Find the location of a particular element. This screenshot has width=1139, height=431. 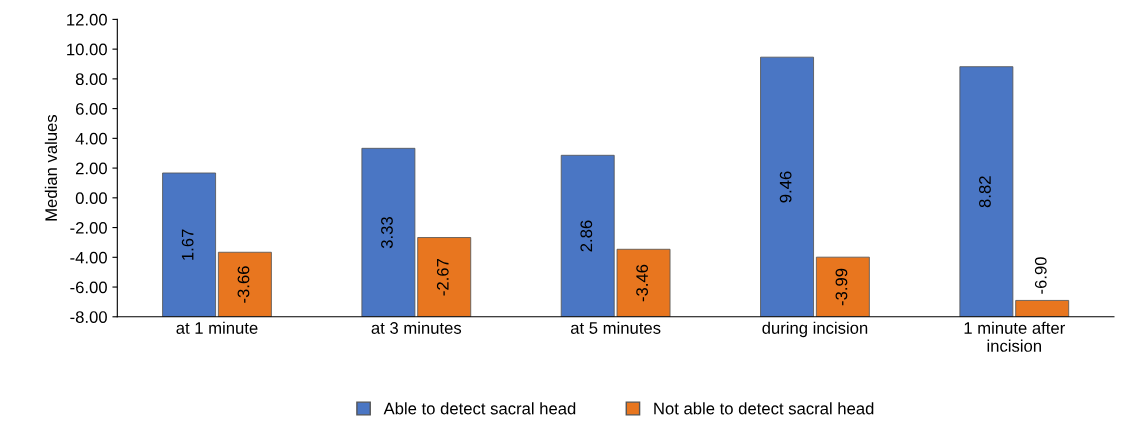

text: -3.99 is located at coordinates (841, 287).